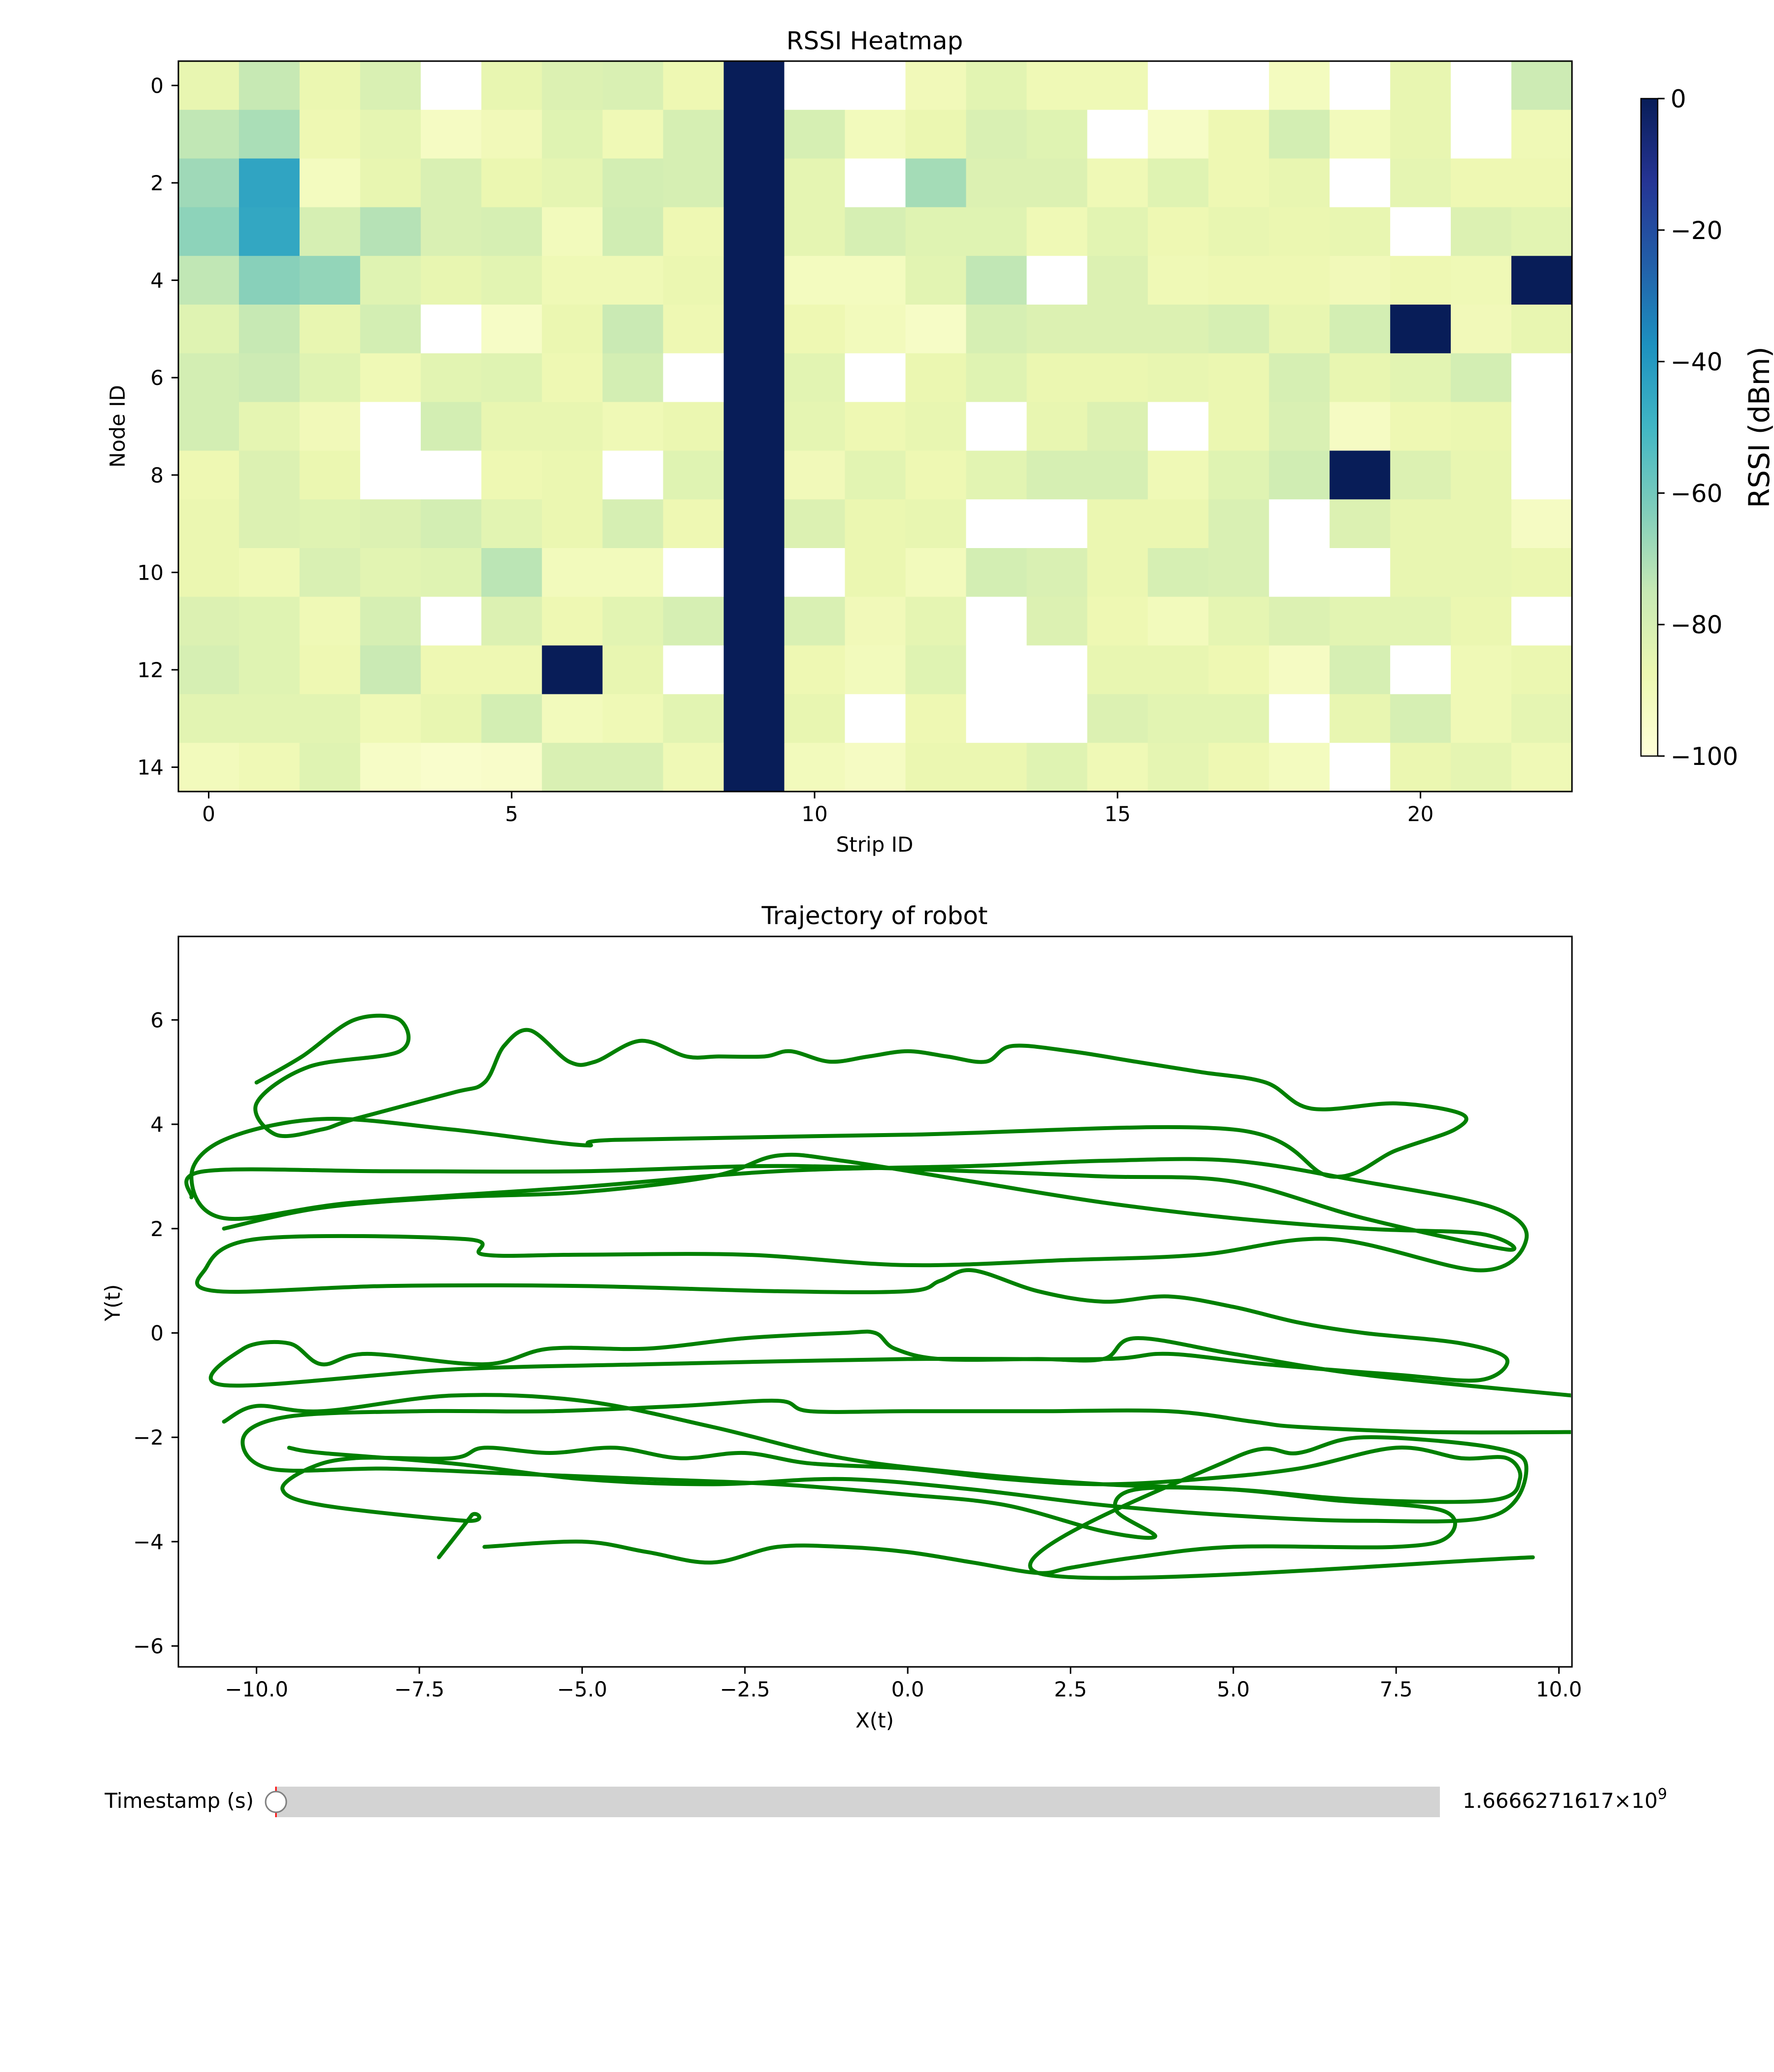 This screenshot has width=1774, height=2072. Describe the element at coordinates (157, 378) in the screenshot. I see `heatmap-y-tick-label: 6` at that location.